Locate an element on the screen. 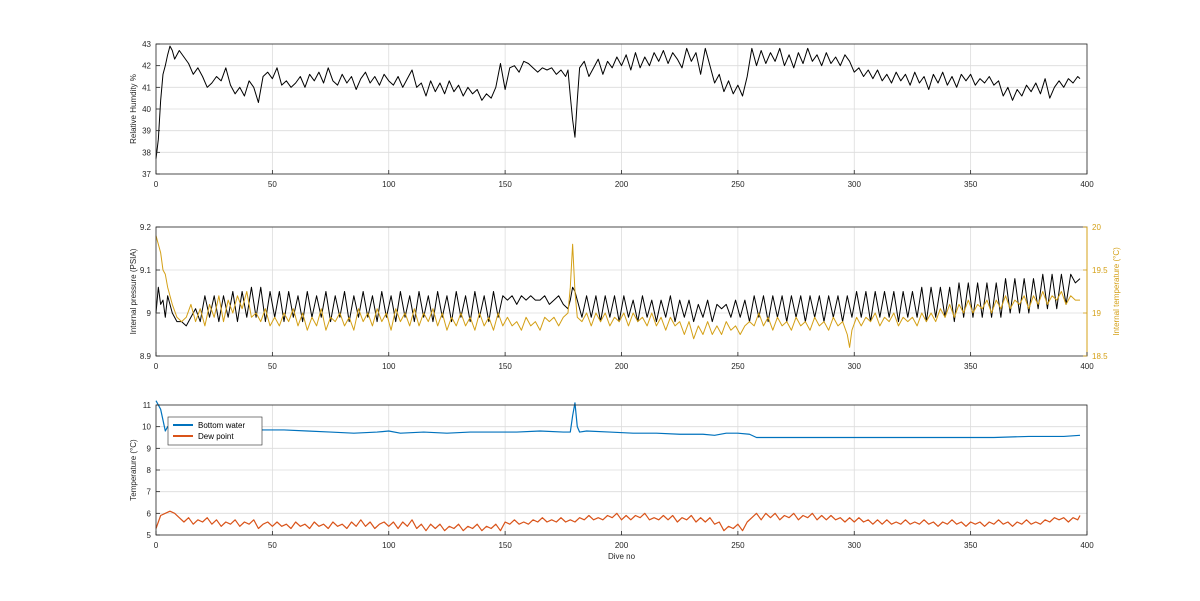  y-tick-label: 39 is located at coordinates (146, 131).